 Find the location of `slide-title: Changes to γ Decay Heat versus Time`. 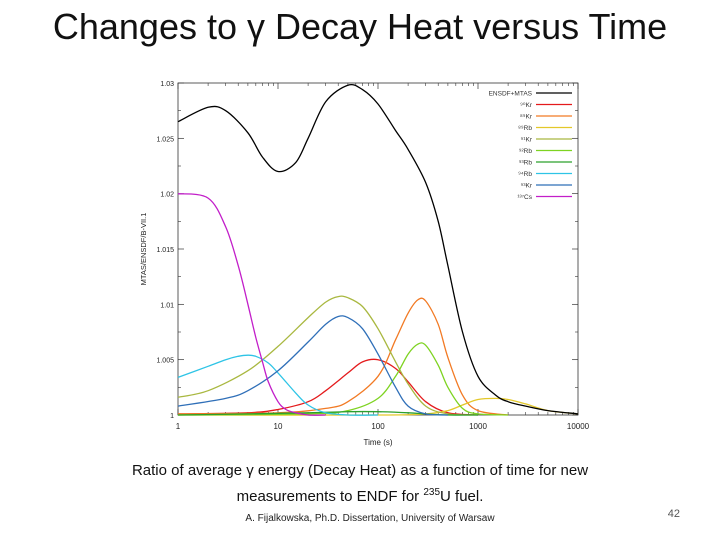

slide-title: Changes to γ Decay Heat versus Time is located at coordinates (360, 27).